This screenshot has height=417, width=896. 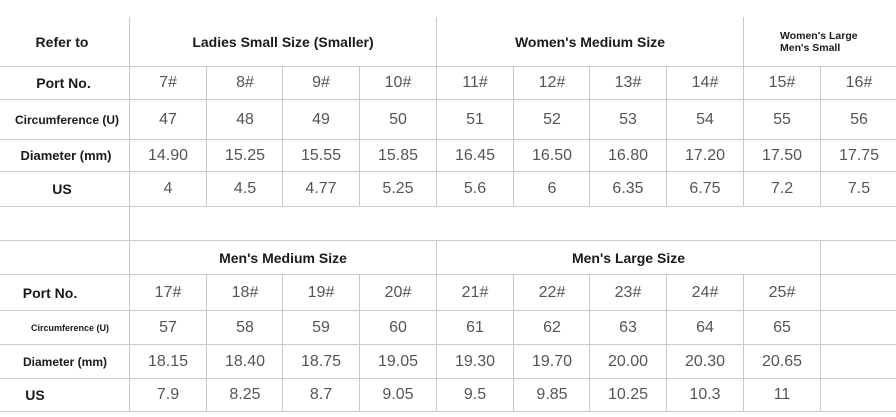 I want to click on group-header-line: Men's Small, so click(x=810, y=47).